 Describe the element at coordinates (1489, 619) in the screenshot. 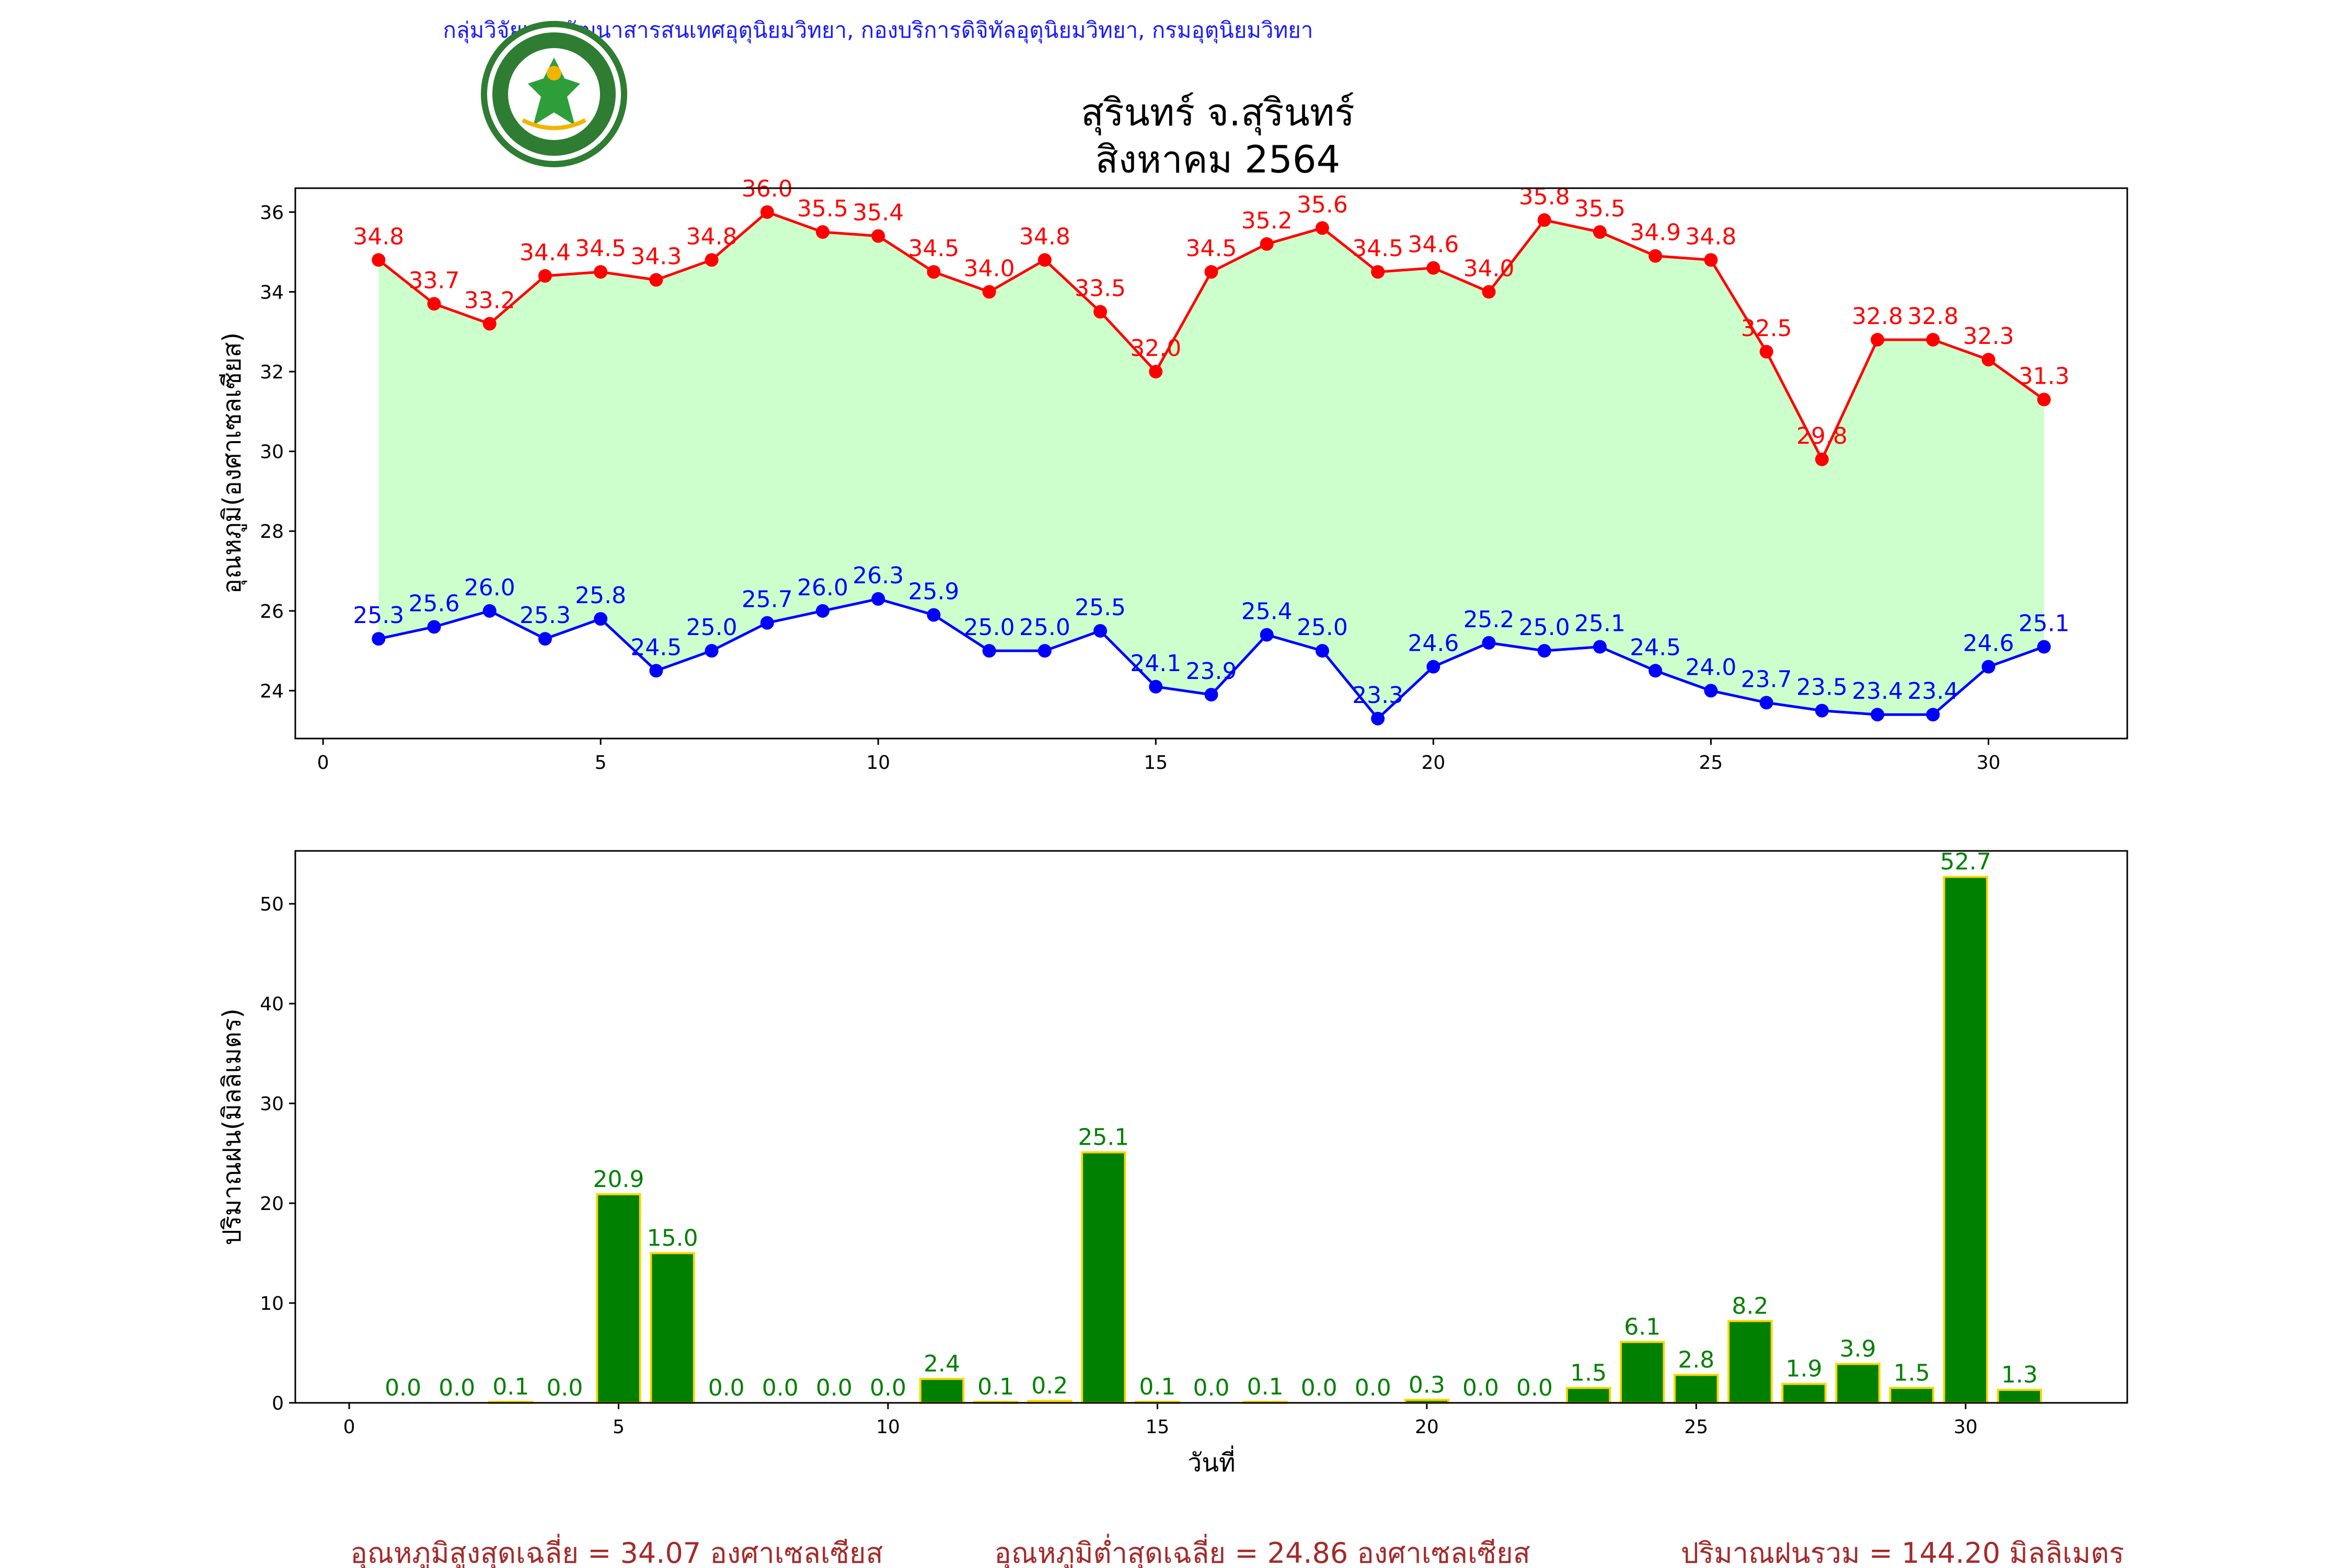

I see `min-temp-label: 25.2` at that location.